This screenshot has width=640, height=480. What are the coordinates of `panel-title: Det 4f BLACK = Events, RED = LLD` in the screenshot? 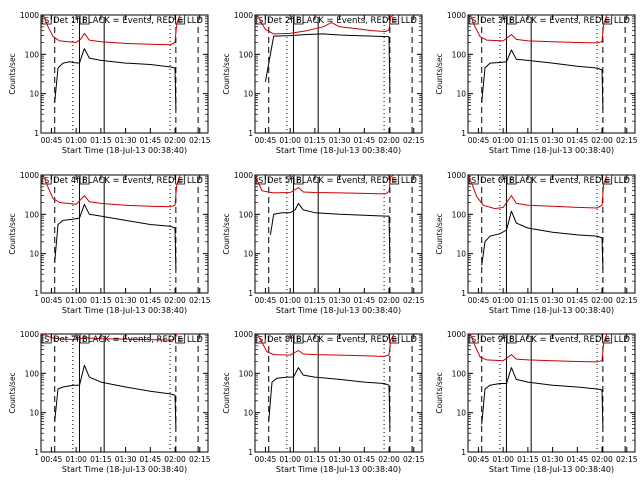 It's located at (128, 181).